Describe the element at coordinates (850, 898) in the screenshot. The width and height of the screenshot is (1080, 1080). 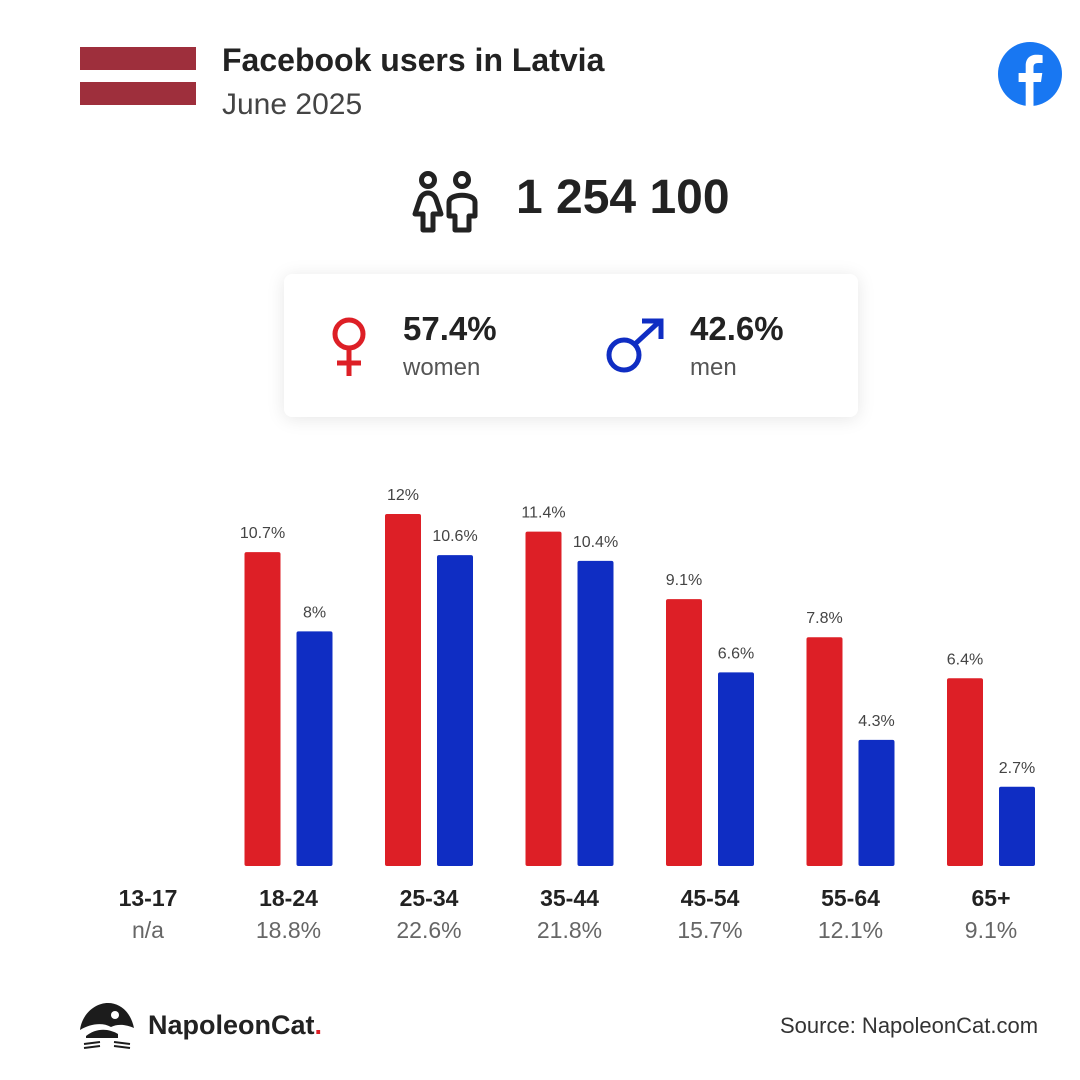
I see `age-group-label-55-64: 55-64` at that location.